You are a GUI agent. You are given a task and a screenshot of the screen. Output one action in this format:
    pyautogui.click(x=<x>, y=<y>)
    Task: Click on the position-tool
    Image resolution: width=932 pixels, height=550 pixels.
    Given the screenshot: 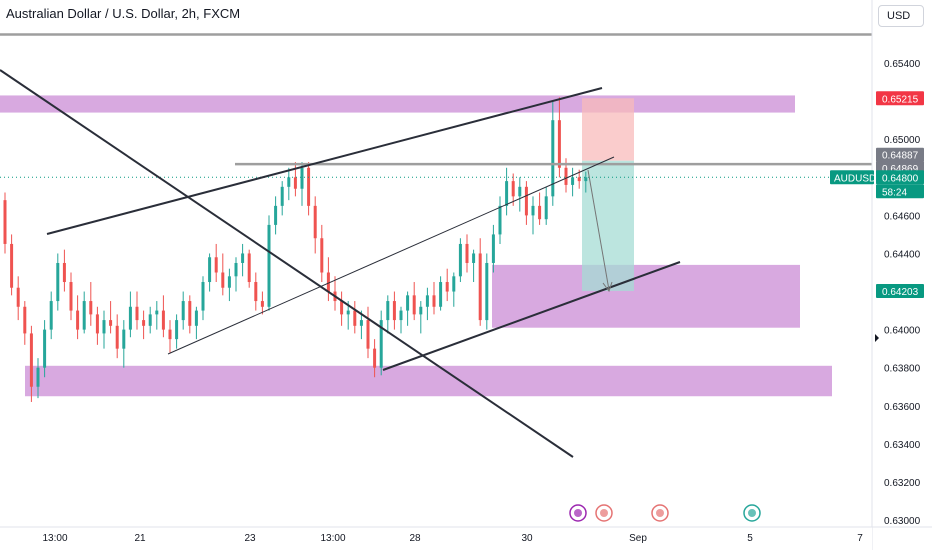 What is the action you would take?
    pyautogui.click(x=608, y=194)
    